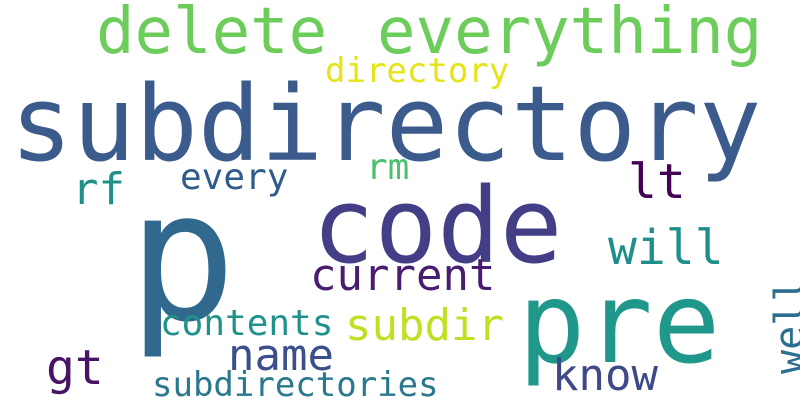 Image resolution: width=800 pixels, height=400 pixels. Describe the element at coordinates (98, 189) in the screenshot. I see `word-rf: rf` at that location.